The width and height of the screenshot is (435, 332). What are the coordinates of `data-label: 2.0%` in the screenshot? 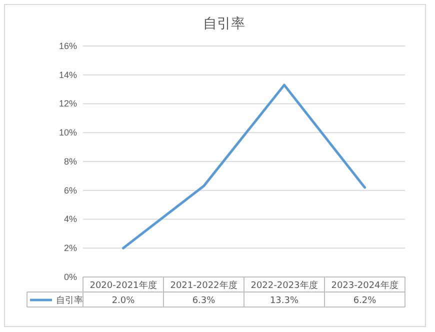 It's located at (124, 301).